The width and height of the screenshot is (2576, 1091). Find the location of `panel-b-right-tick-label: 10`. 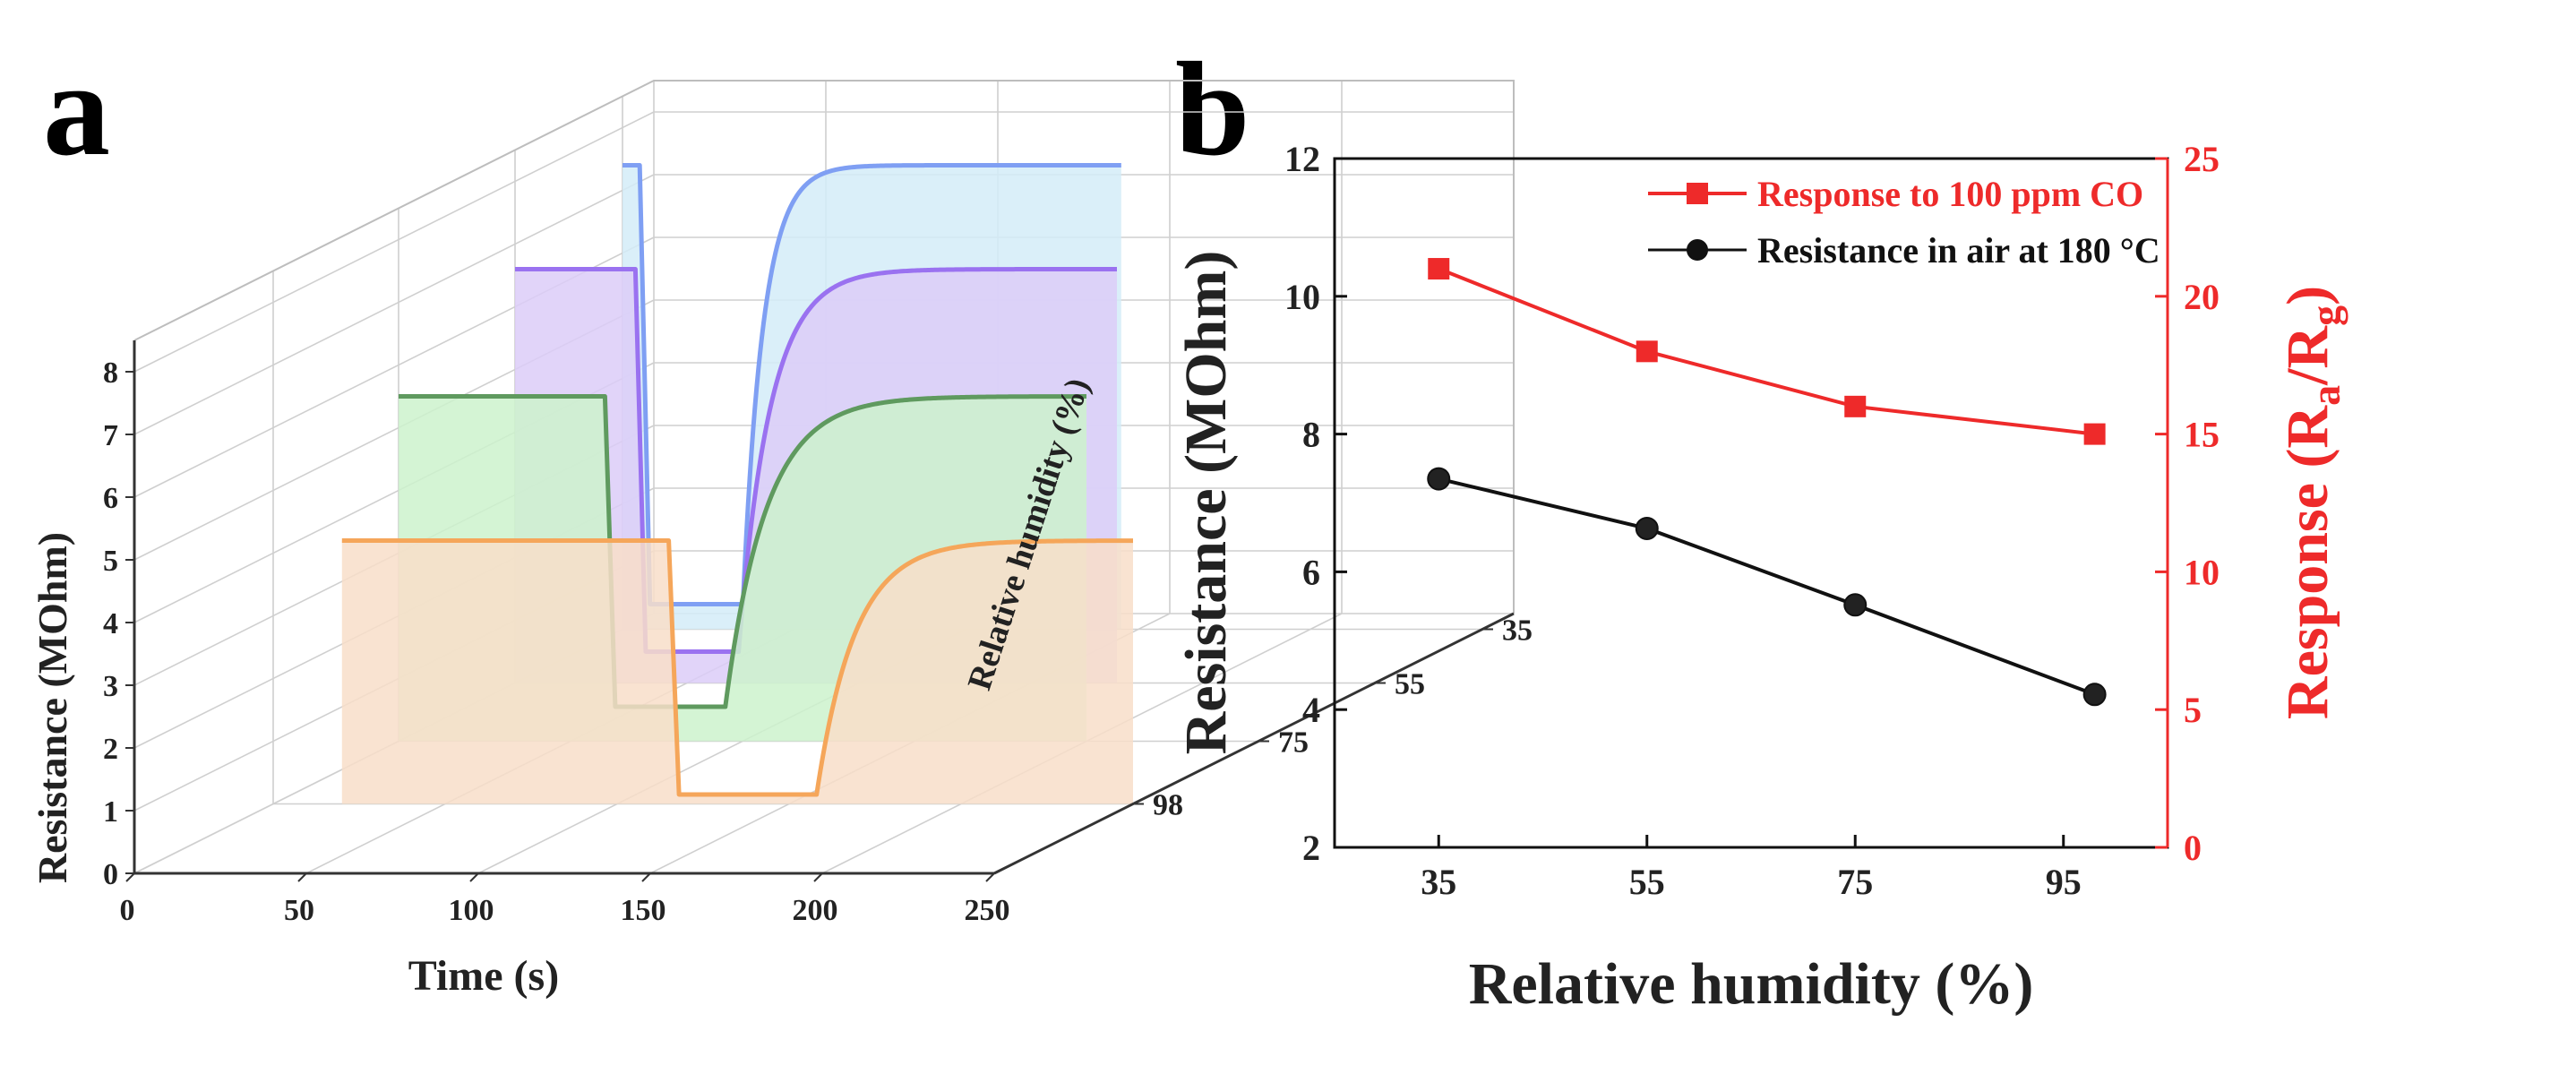

panel-b-right-tick-label: 10 is located at coordinates (2202, 572).